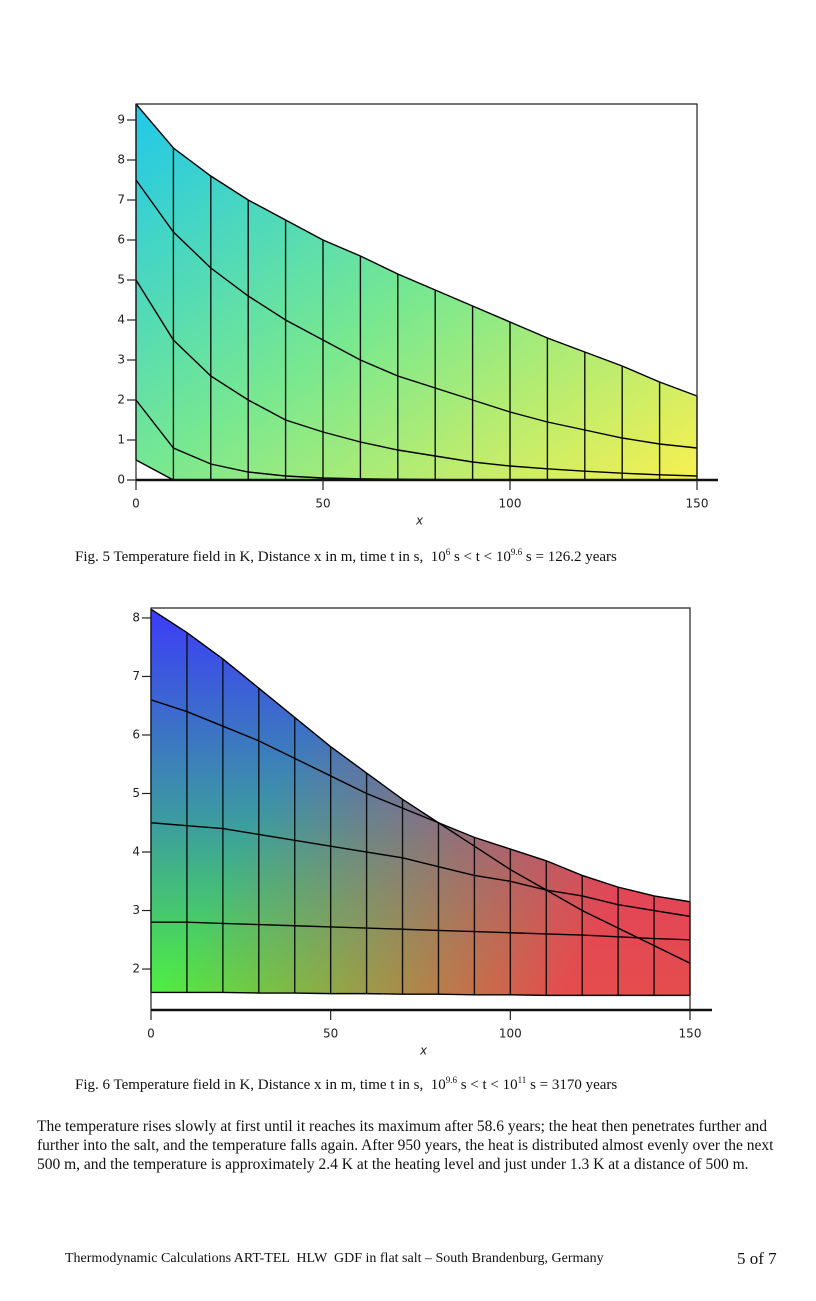 The height and width of the screenshot is (1301, 816). I want to click on y-tick-label: 1, so click(121, 440).